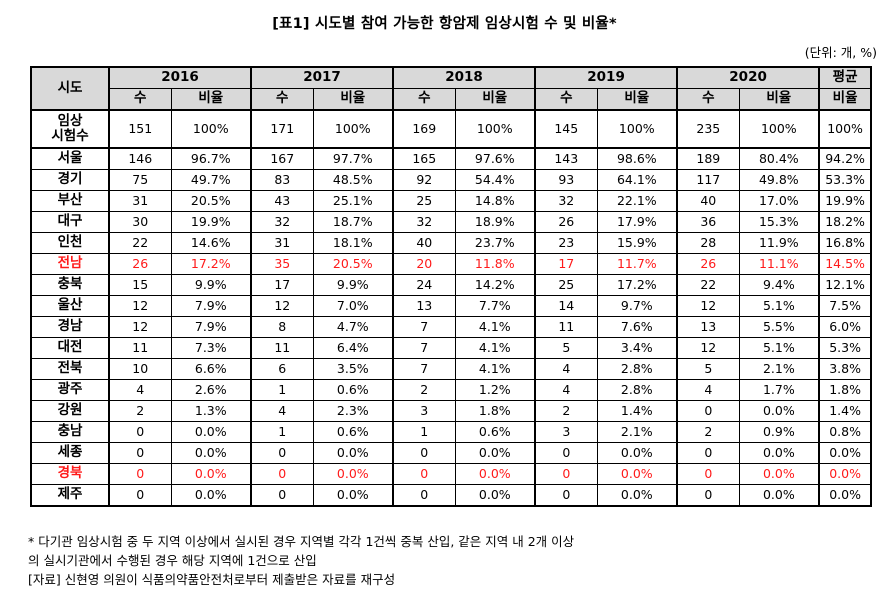  What do you see at coordinates (637, 243) in the screenshot?
I see `ratio-cell: 15.9%` at bounding box center [637, 243].